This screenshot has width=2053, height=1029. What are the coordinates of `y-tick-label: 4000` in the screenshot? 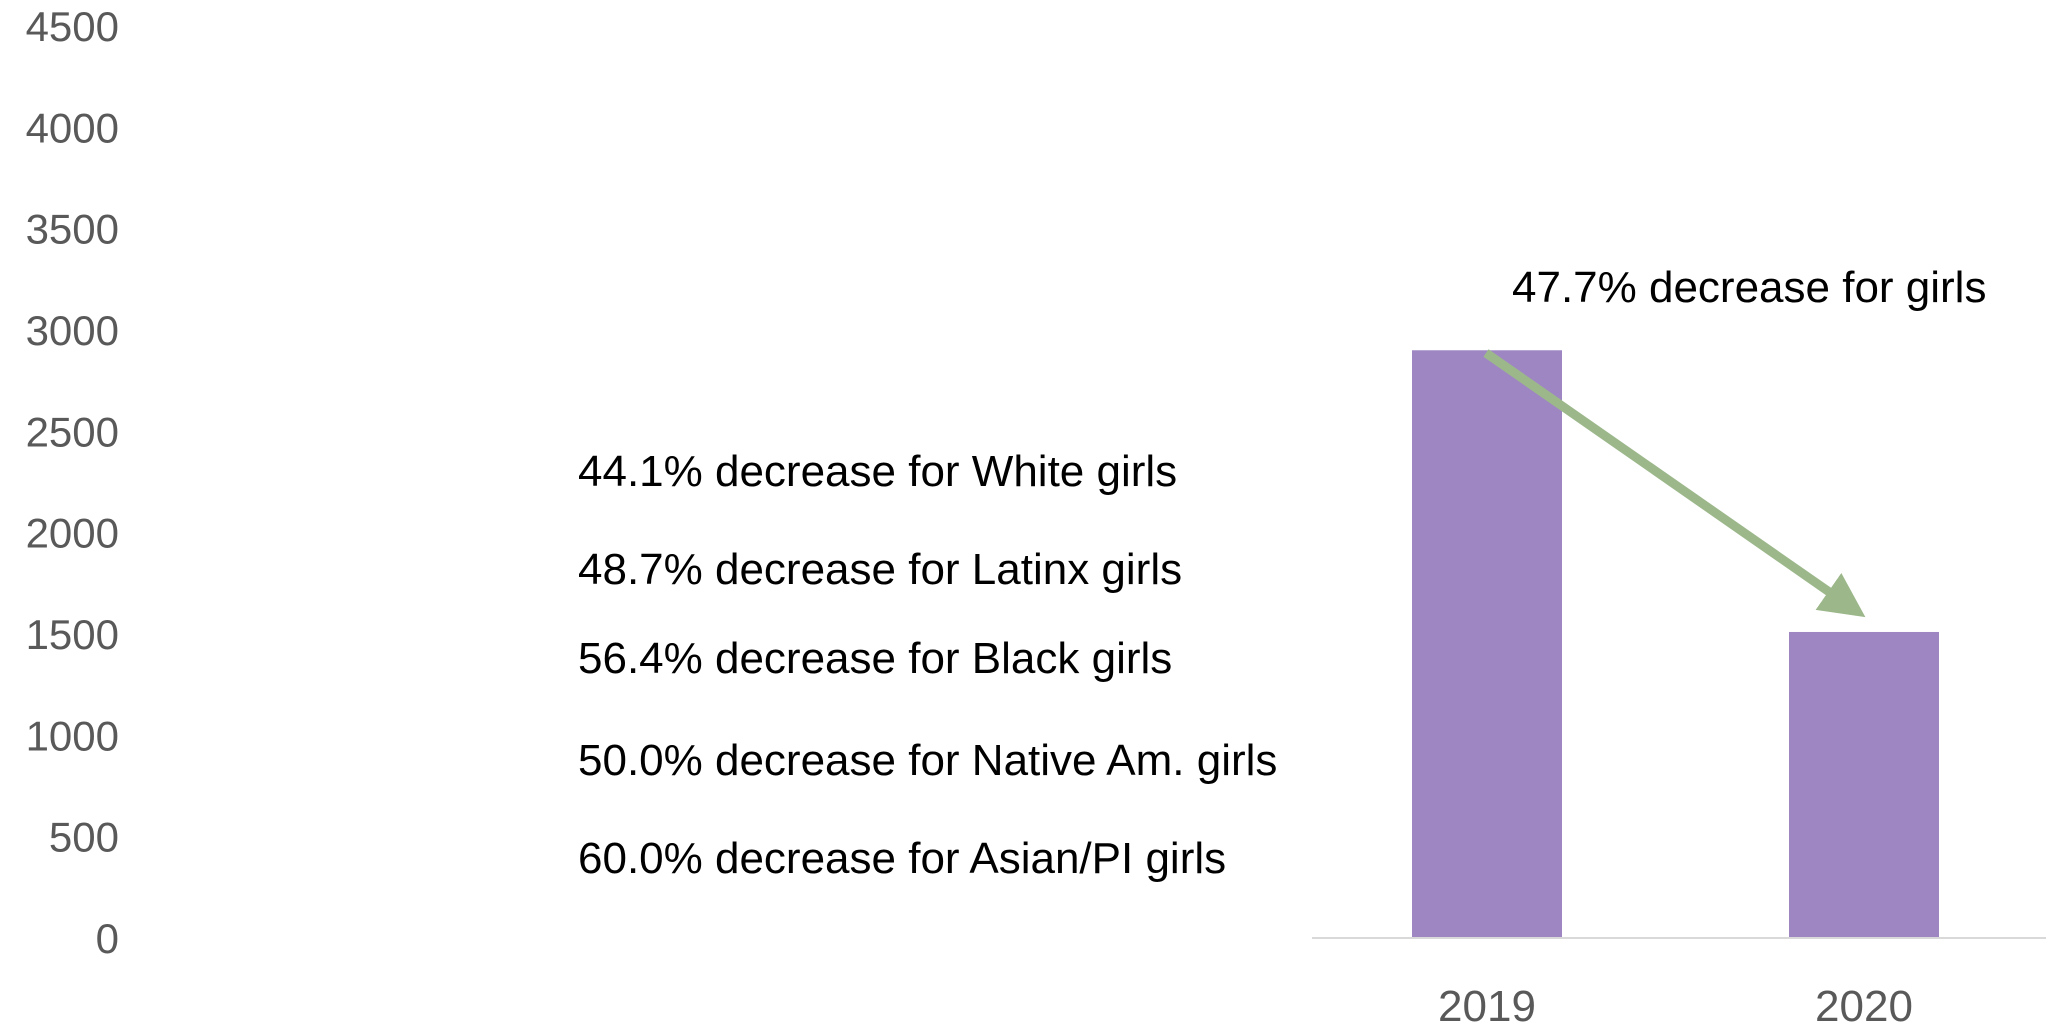 It's located at (72, 127).